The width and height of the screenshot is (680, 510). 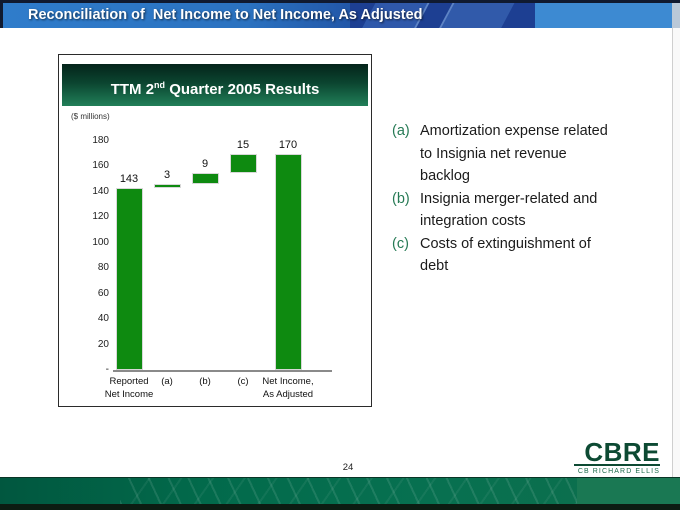 What do you see at coordinates (617, 465) in the screenshot?
I see `cbre-logo-rule` at bounding box center [617, 465].